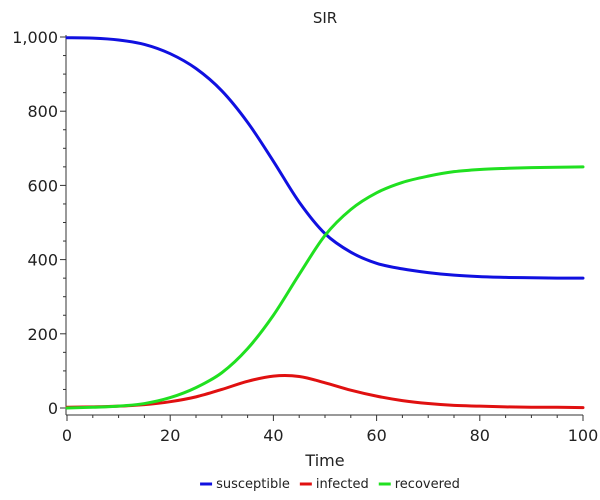 Image resolution: width=600 pixels, height=500 pixels. Describe the element at coordinates (480, 435) in the screenshot. I see `x-tick-label: 80` at that location.